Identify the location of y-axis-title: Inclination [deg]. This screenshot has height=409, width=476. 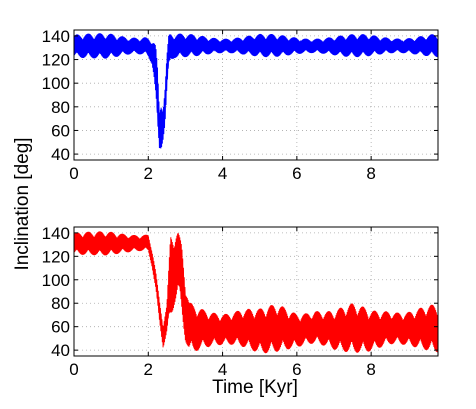
(22, 203).